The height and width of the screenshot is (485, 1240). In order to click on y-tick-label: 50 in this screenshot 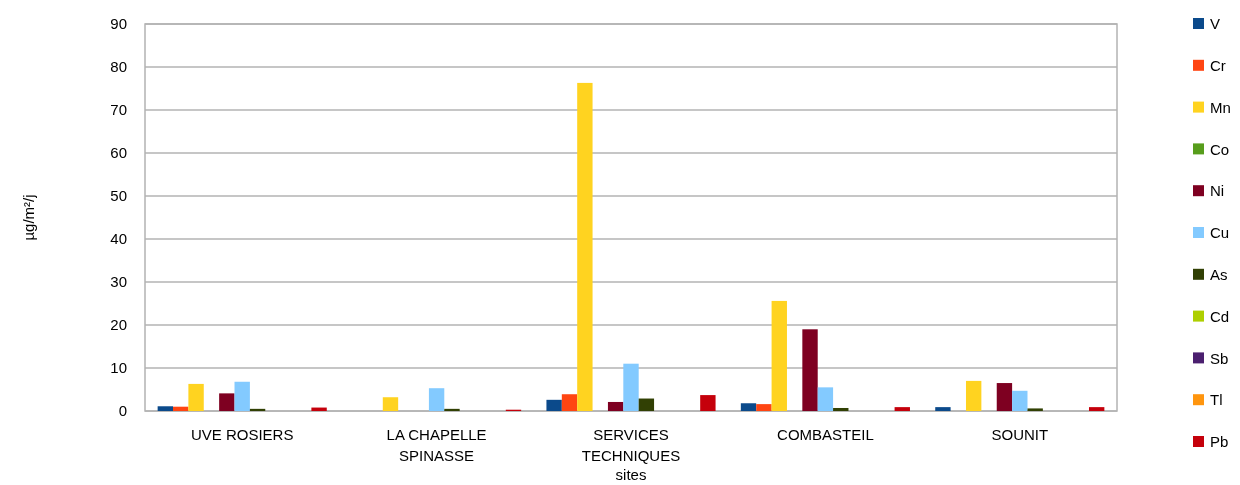, I will do `click(118, 196)`.